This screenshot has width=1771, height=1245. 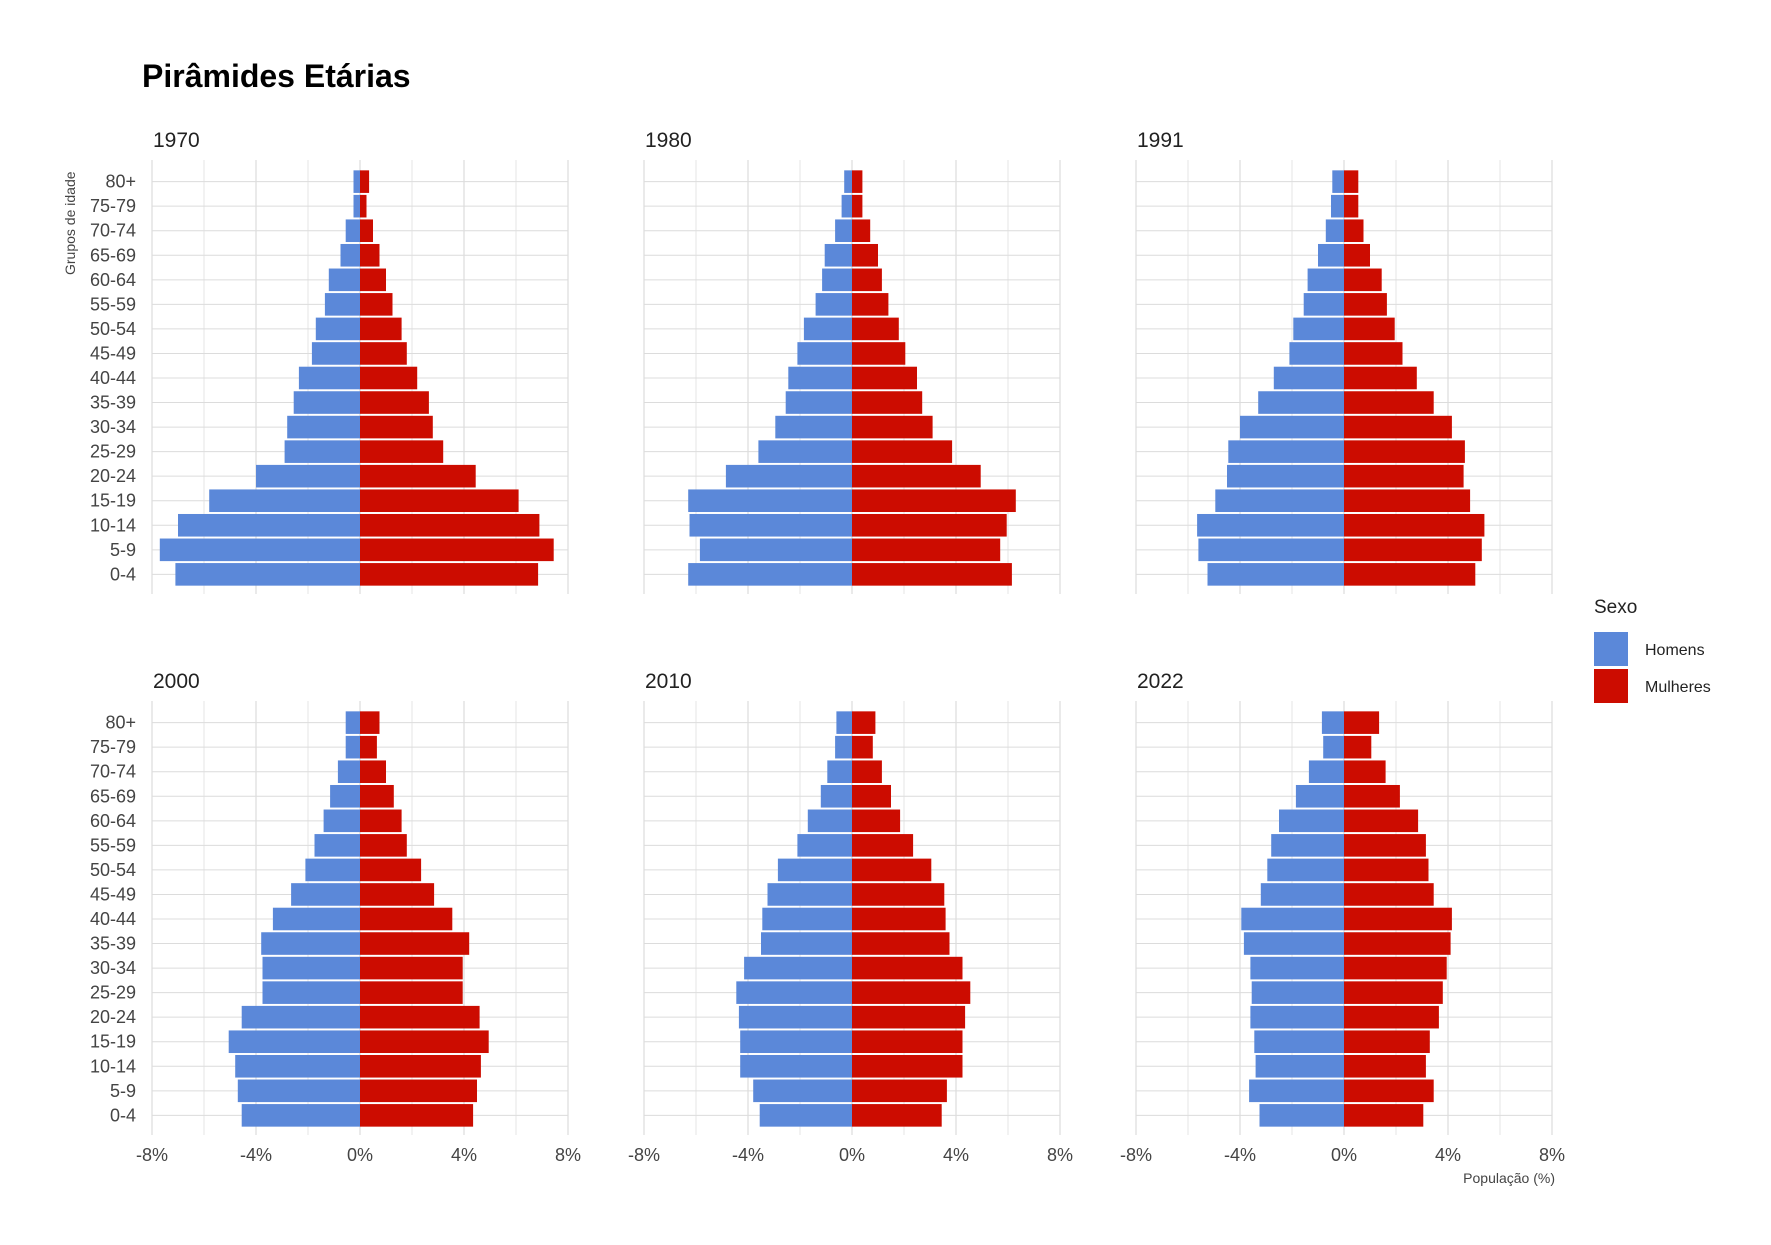 I want to click on facet-title: 1980, so click(x=668, y=140).